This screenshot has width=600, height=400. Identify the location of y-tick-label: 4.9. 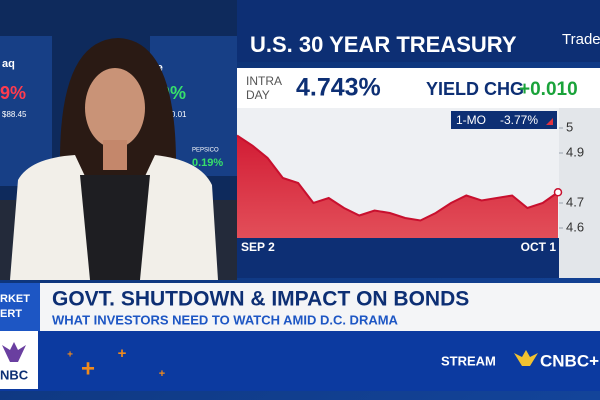
(575, 151).